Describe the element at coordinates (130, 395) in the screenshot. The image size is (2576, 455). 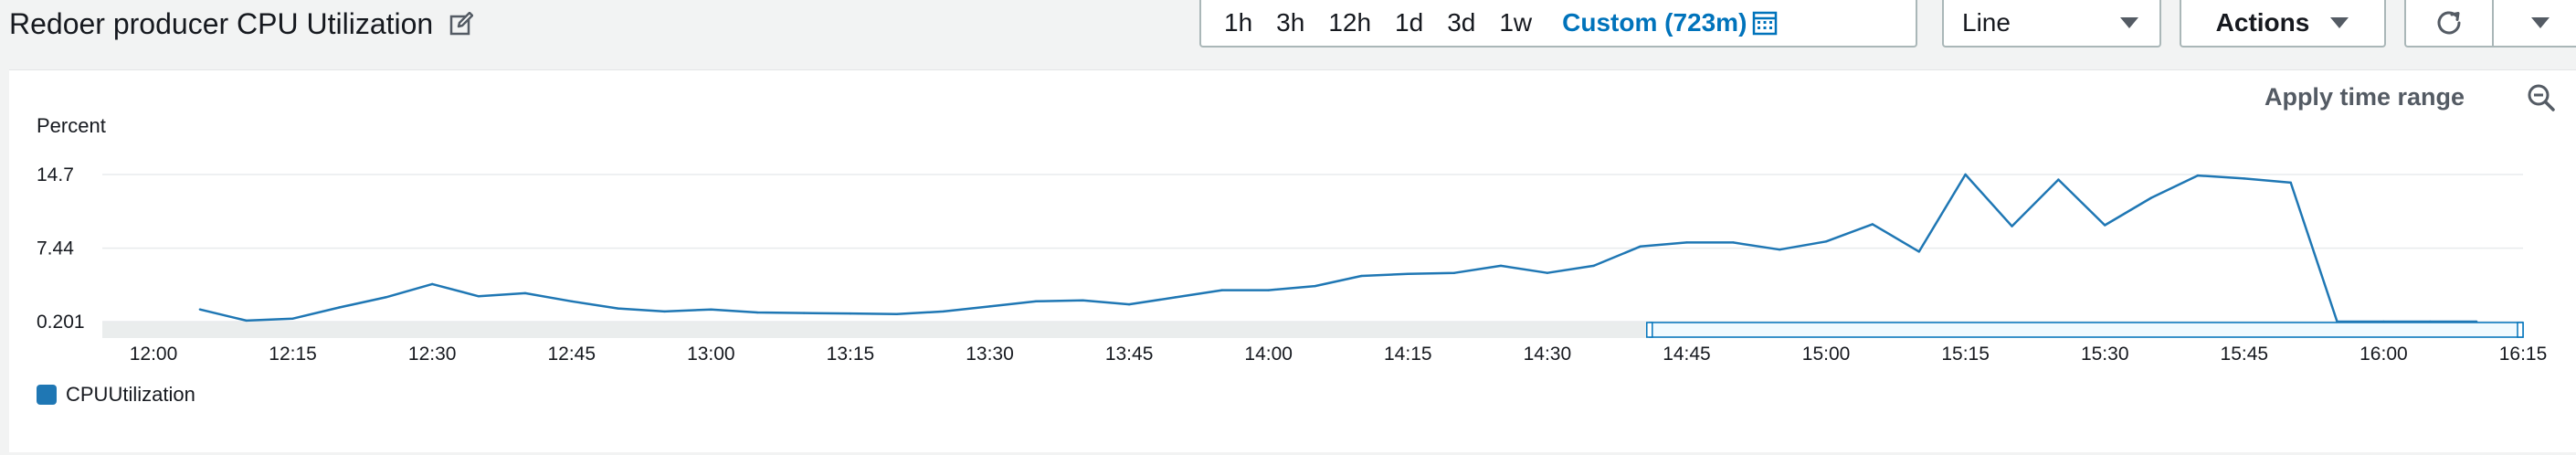
I see `legend-label: CPUUtilization` at that location.